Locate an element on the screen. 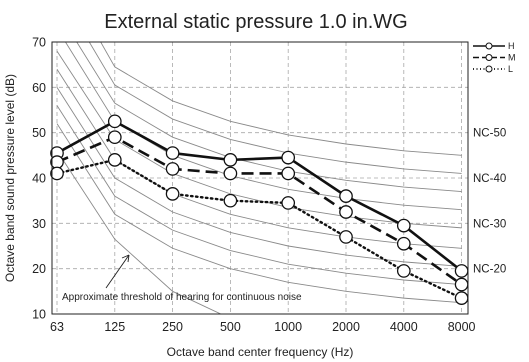  y-tick-10: 10 is located at coordinates (39, 315).